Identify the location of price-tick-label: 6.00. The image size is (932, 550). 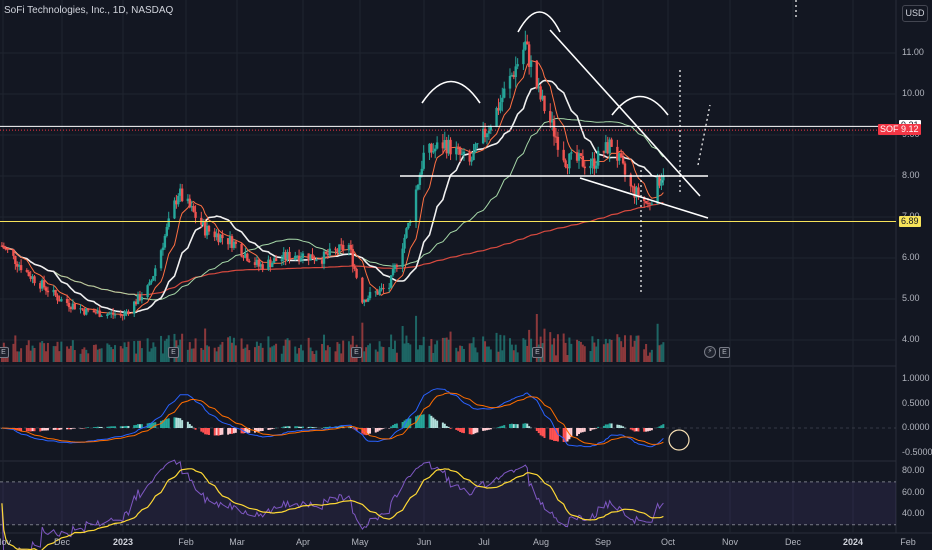
(911, 257).